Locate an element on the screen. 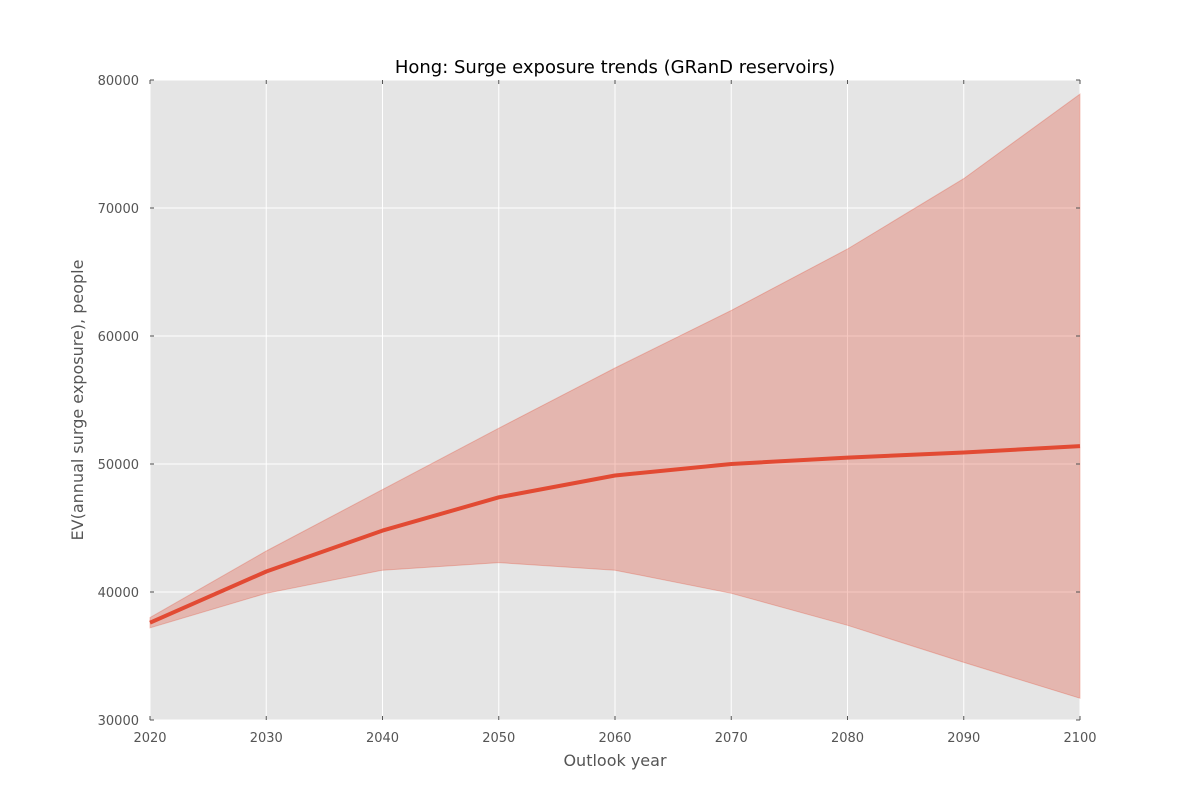 The width and height of the screenshot is (1200, 800). y-tick-label: 40000 is located at coordinates (118, 593).